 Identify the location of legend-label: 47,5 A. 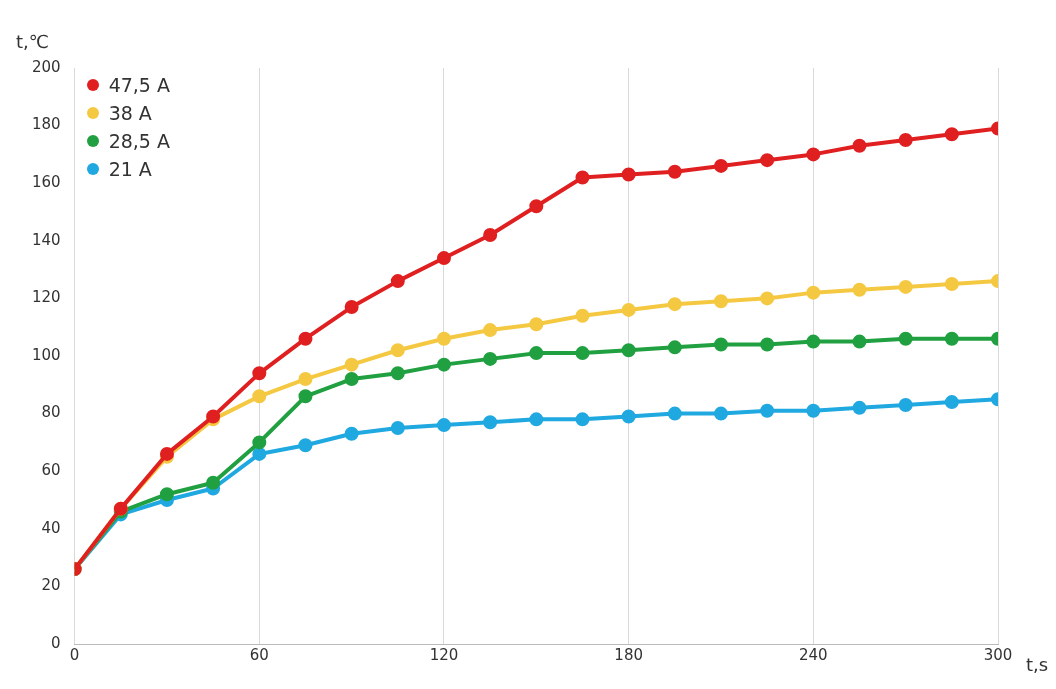
(139, 85).